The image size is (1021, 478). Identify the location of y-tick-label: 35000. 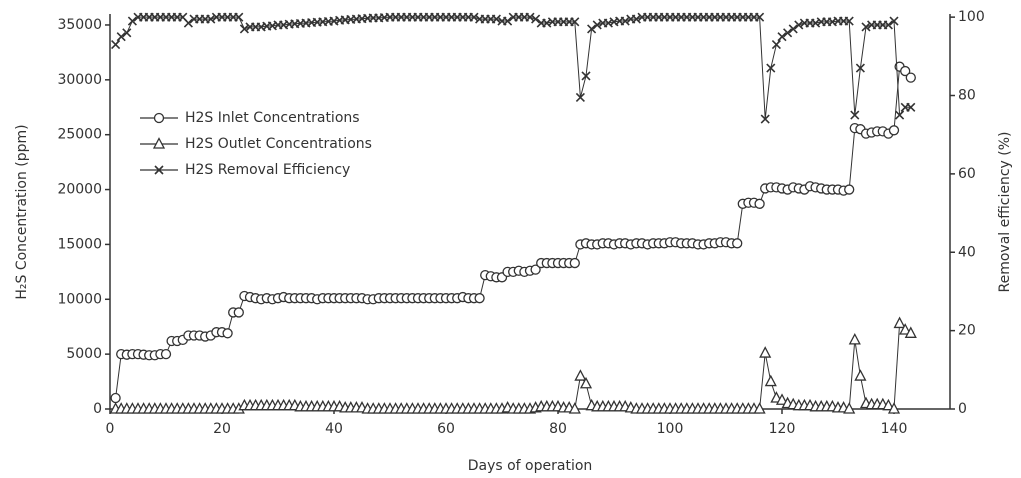
(79, 25).